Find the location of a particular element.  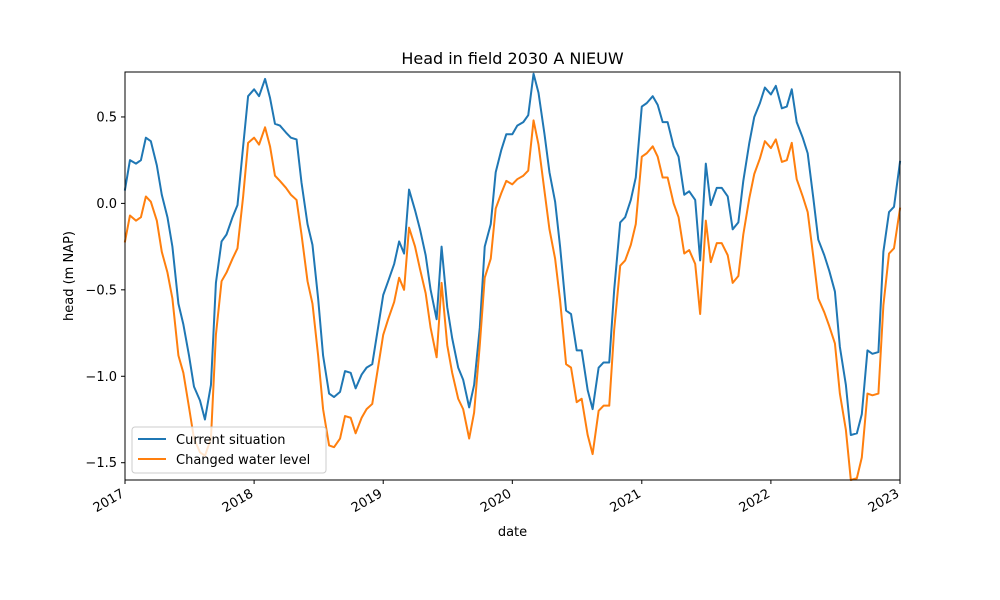

x-axis-label: date is located at coordinates (512, 532).